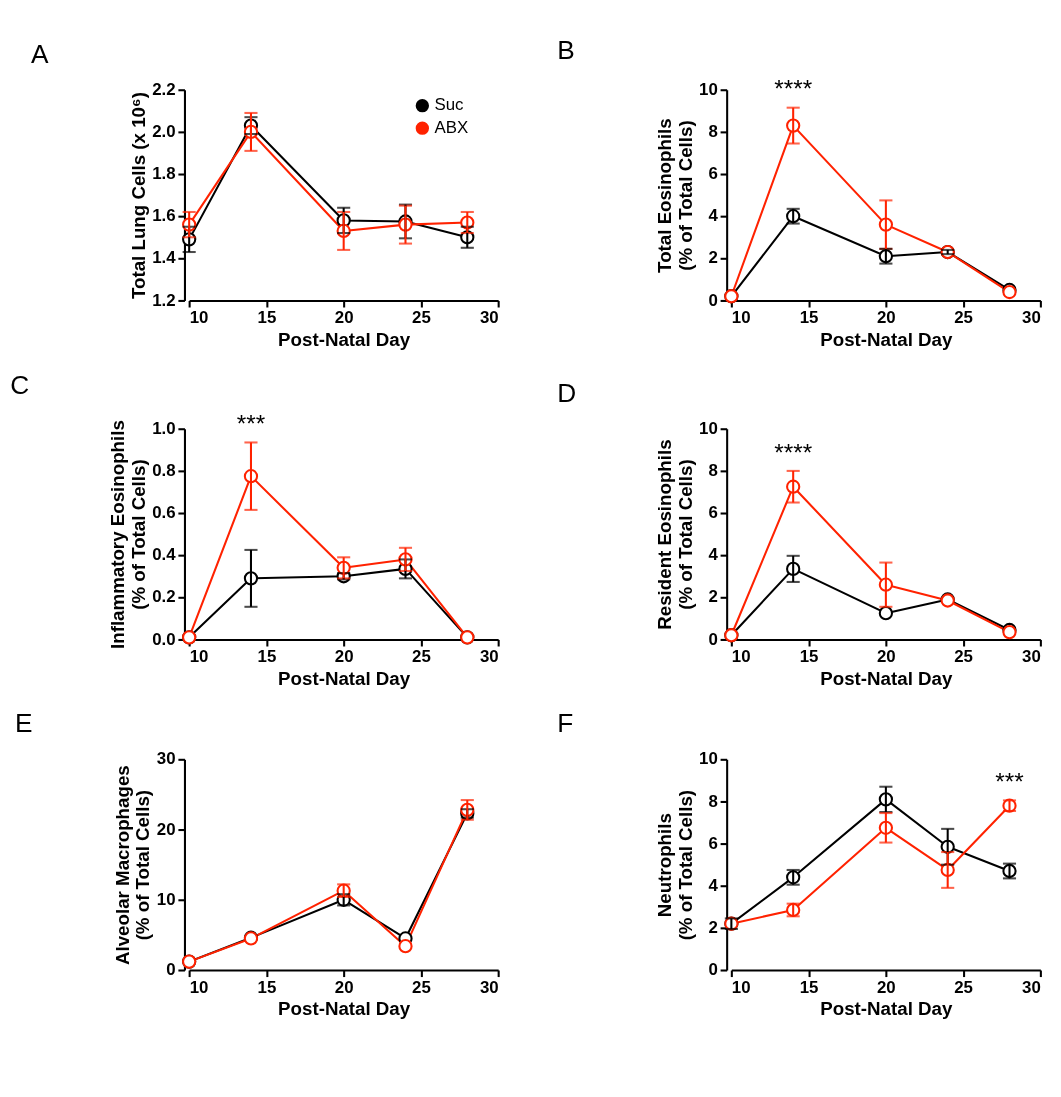 The width and height of the screenshot is (1061, 1097). I want to click on y-tick-label: 2.2, so click(164, 89).